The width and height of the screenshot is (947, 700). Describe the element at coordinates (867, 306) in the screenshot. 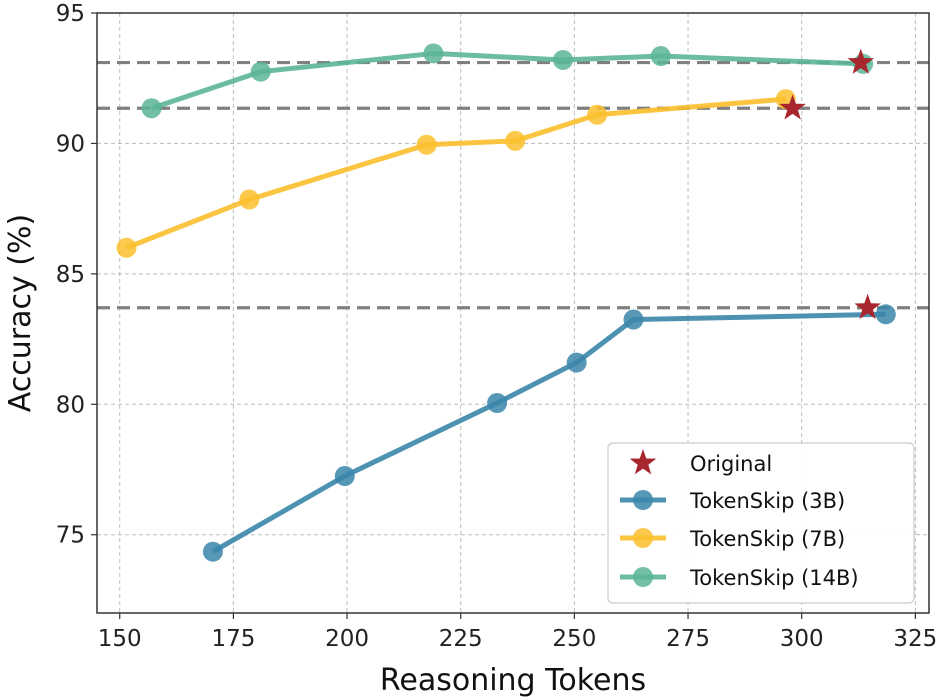

I see `original-star-tokenskip-3b` at that location.